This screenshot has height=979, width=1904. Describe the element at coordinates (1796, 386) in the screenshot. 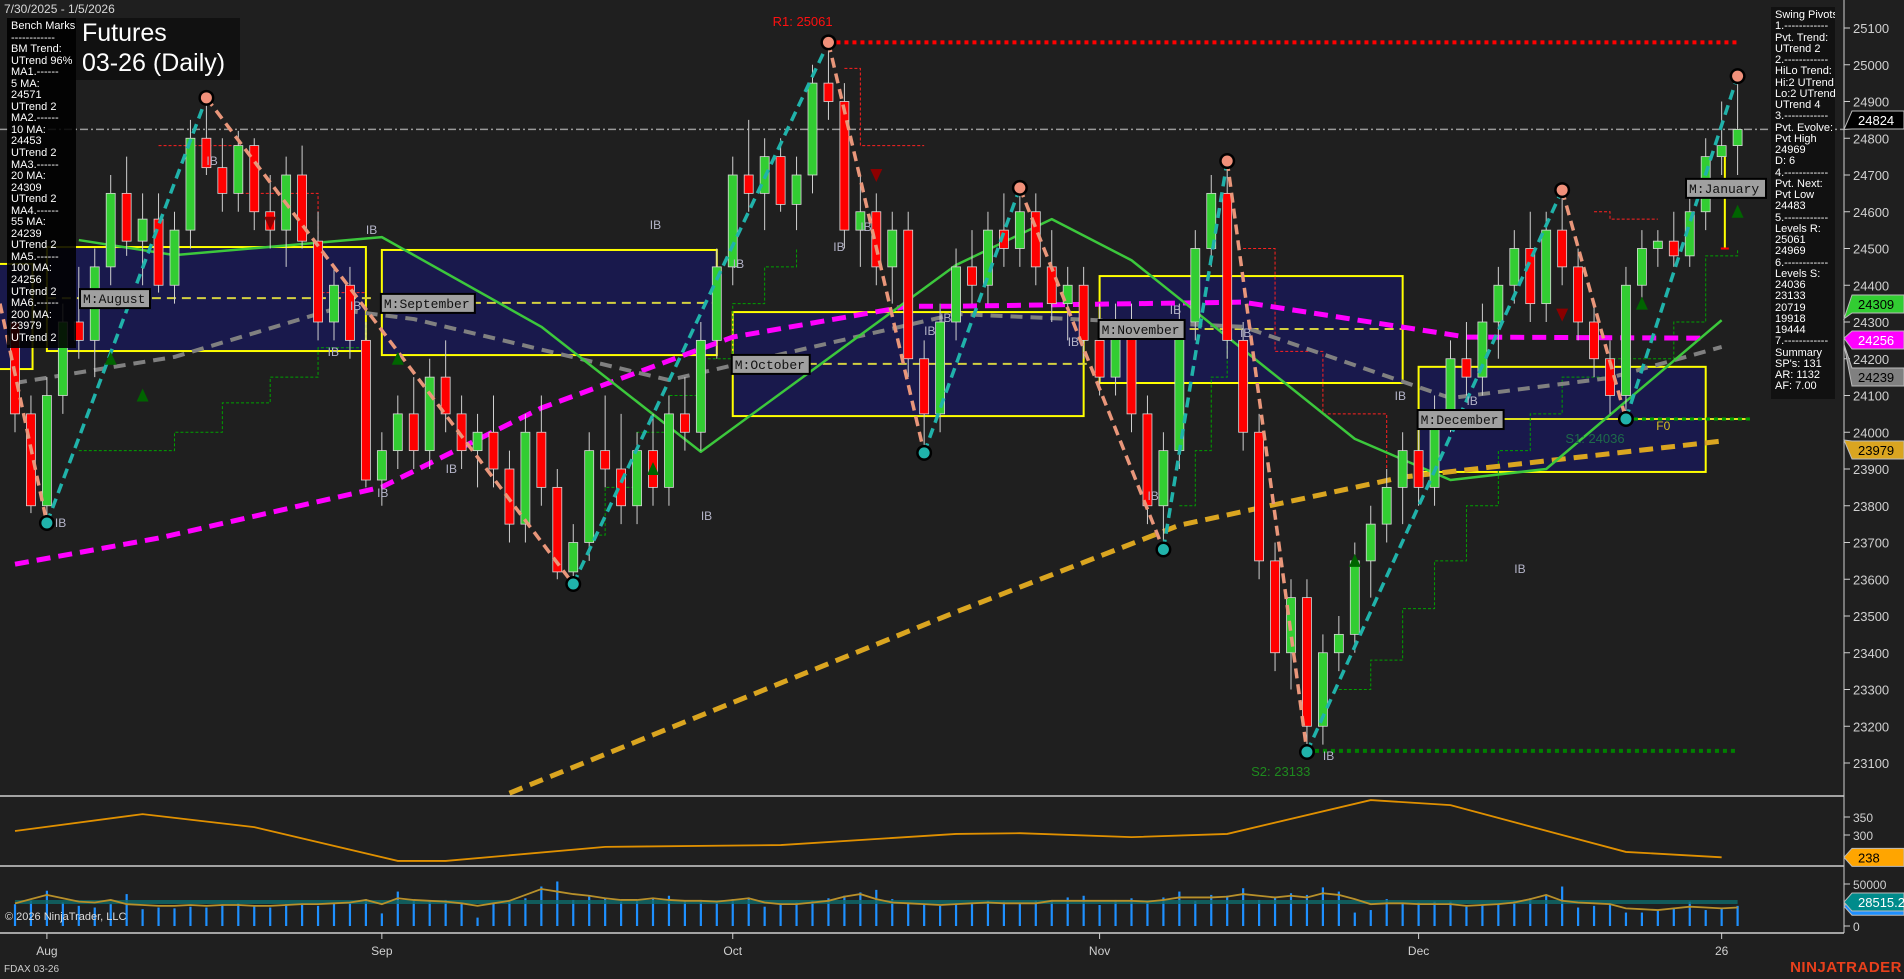

I see `swing-line: AF: 7.00` at that location.